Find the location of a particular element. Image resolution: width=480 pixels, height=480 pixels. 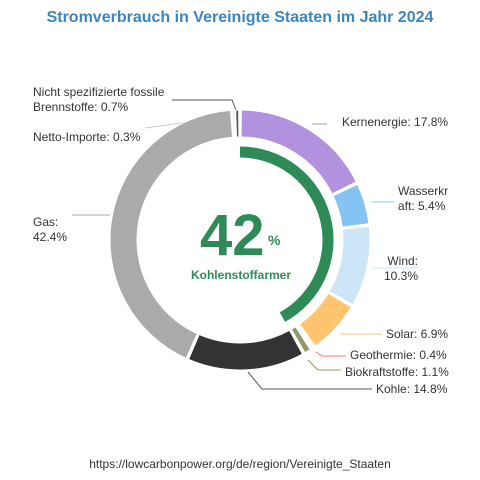

low-carbon-share-label: Kohlenstoffarmer is located at coordinates (240, 275).